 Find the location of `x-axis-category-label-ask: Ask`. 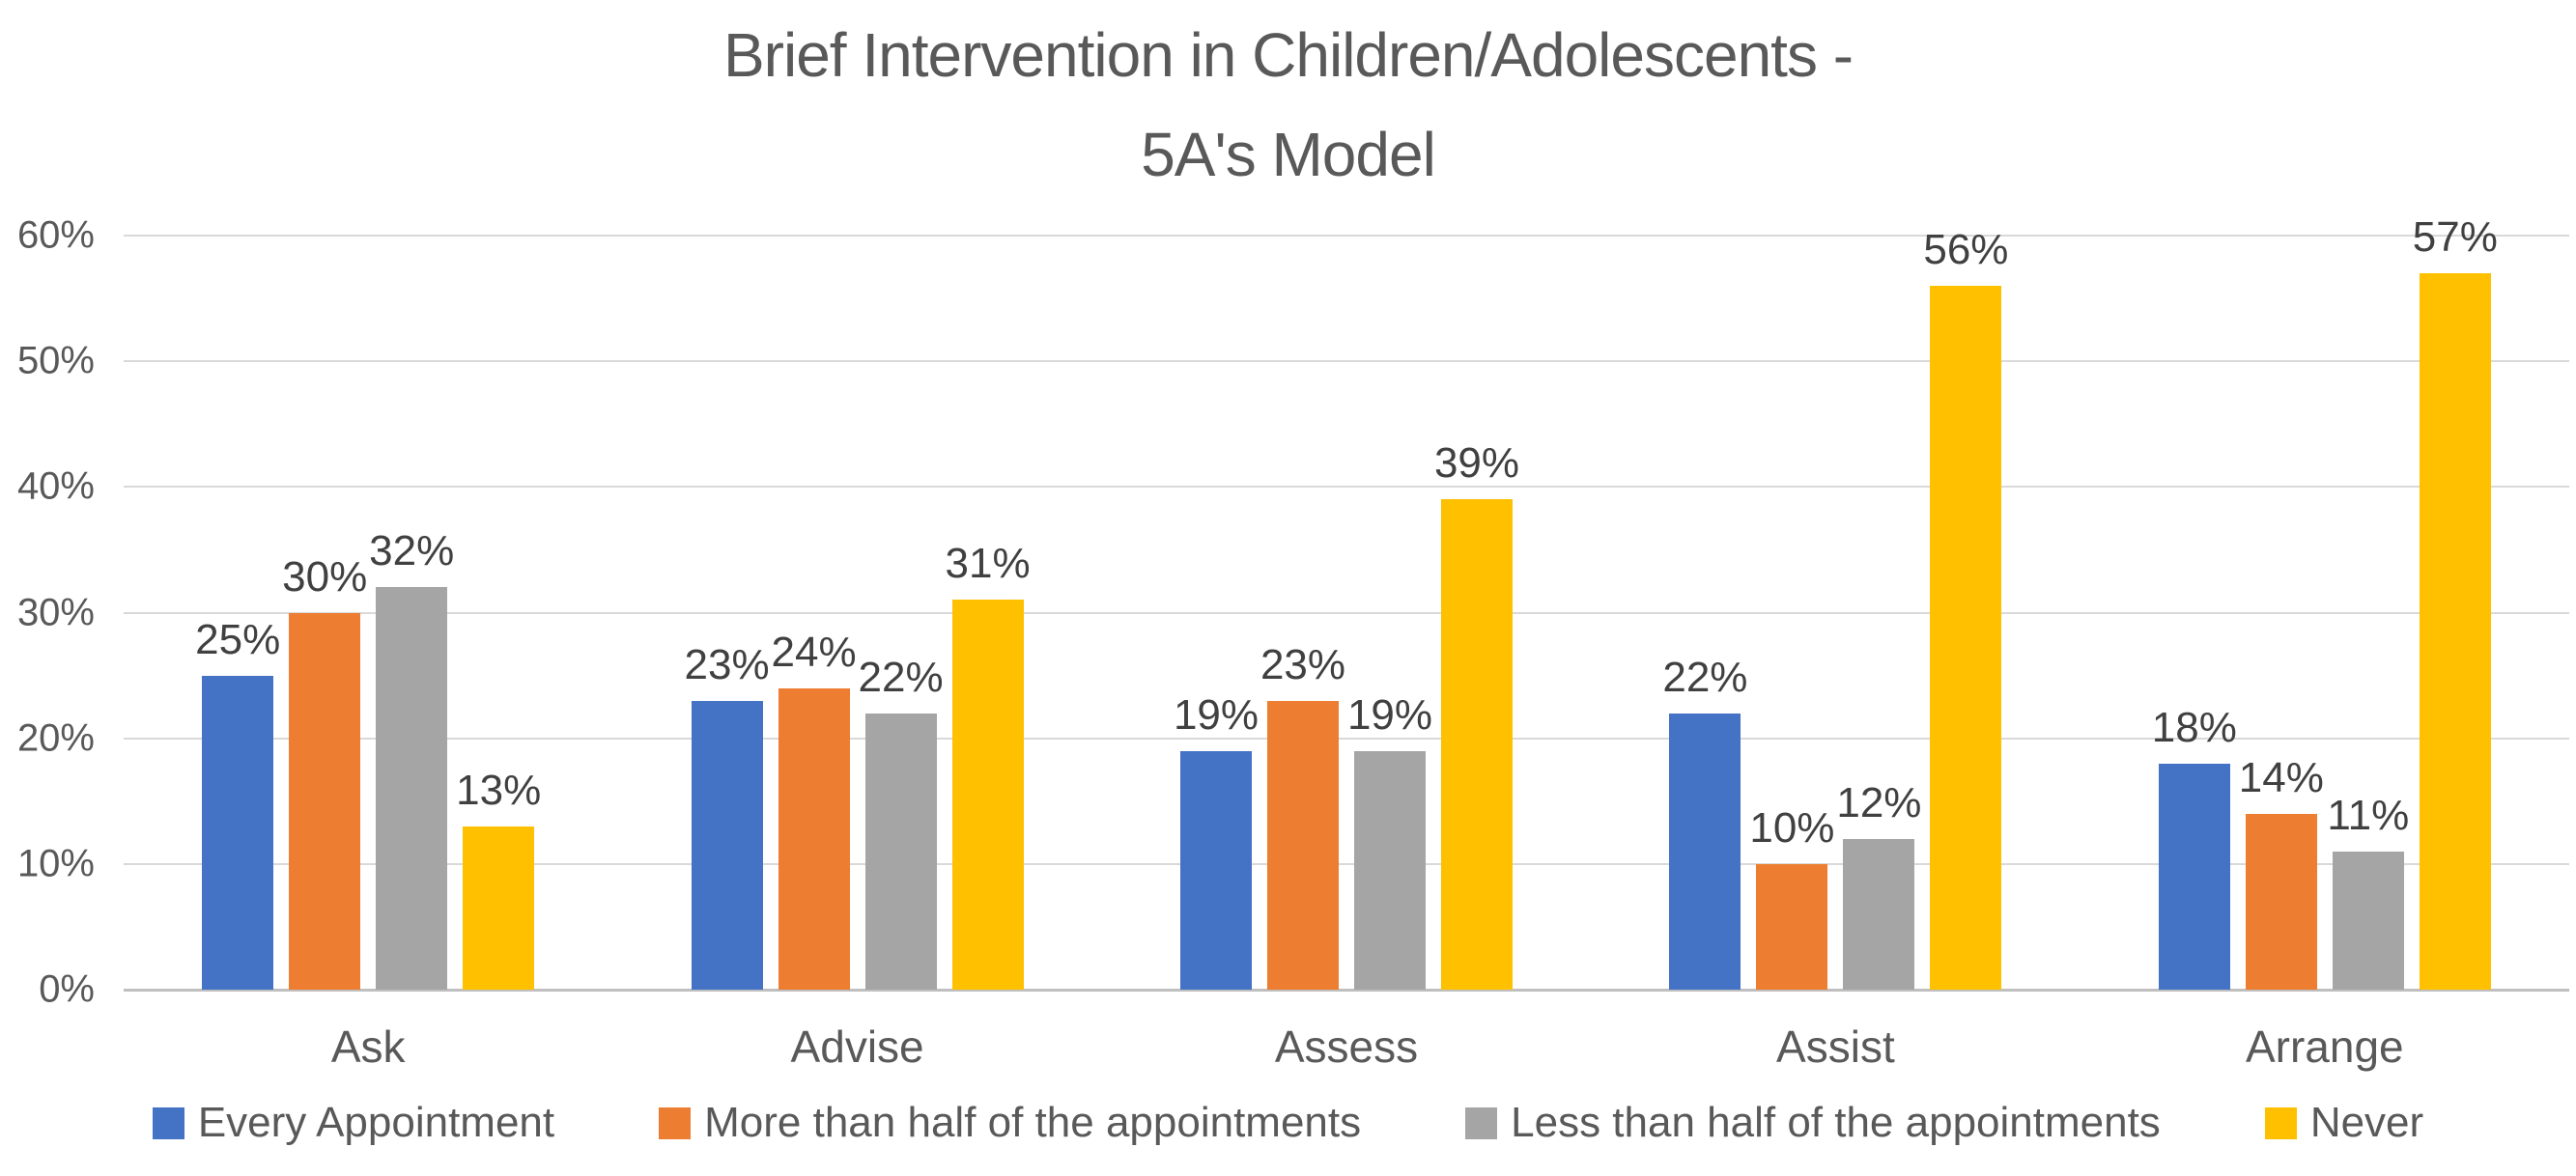

x-axis-category-label-ask: Ask is located at coordinates (368, 1047).